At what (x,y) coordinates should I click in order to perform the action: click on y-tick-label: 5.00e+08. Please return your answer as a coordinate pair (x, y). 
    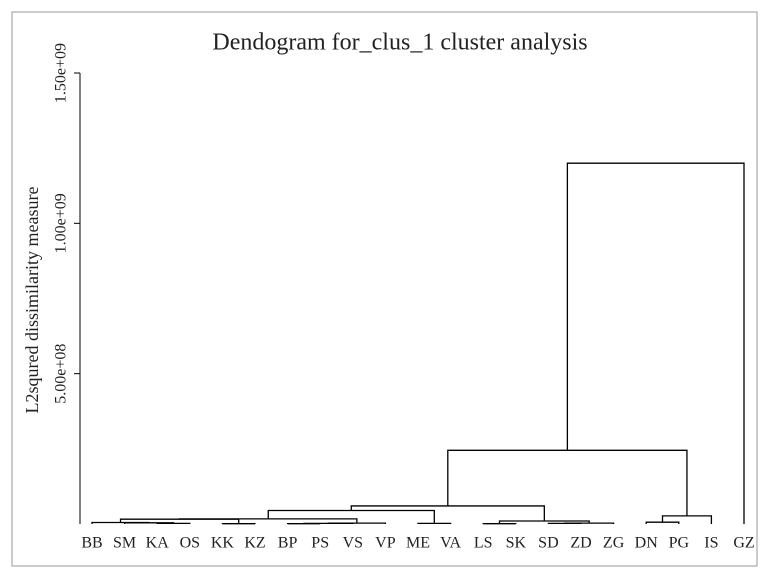
    Looking at the image, I should click on (61, 374).